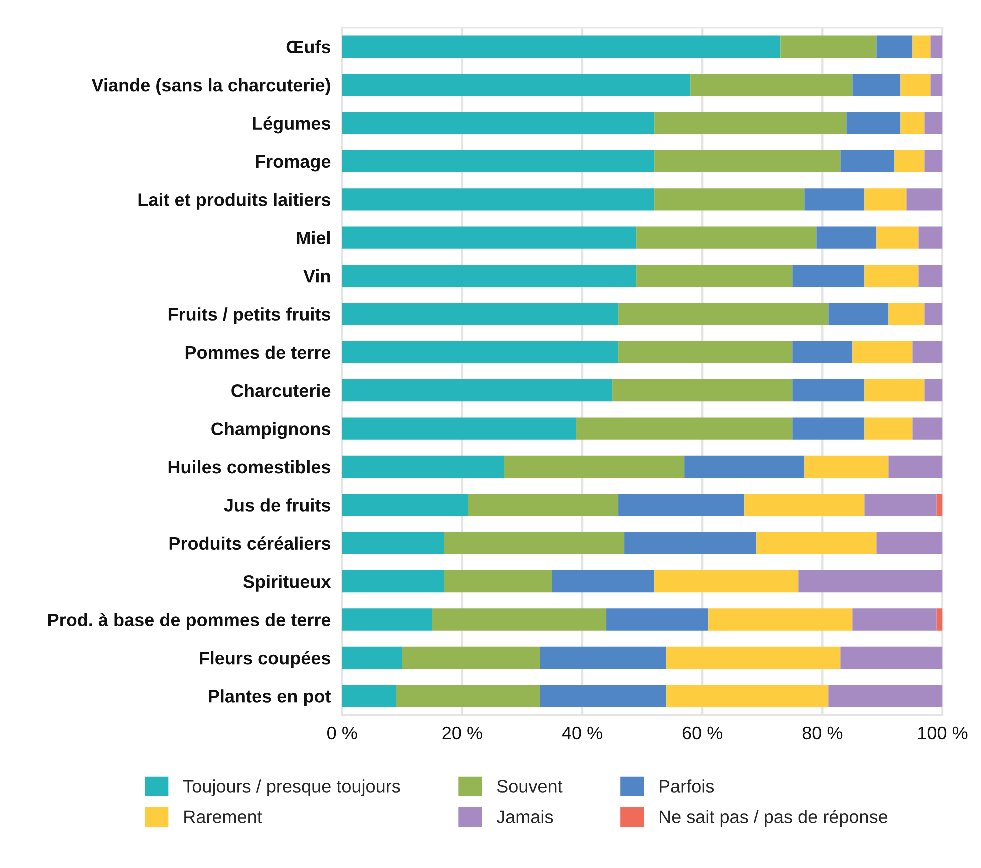  What do you see at coordinates (249, 316) in the screenshot?
I see `y-tick-label: Fruits / petits fruits` at bounding box center [249, 316].